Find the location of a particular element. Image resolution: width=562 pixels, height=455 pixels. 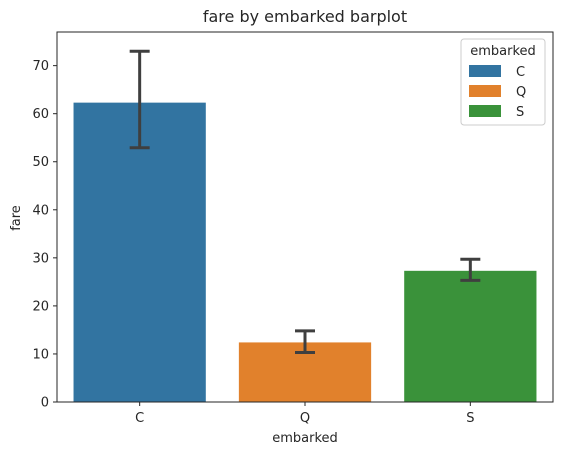

x-axis-label: embarked is located at coordinates (305, 438).